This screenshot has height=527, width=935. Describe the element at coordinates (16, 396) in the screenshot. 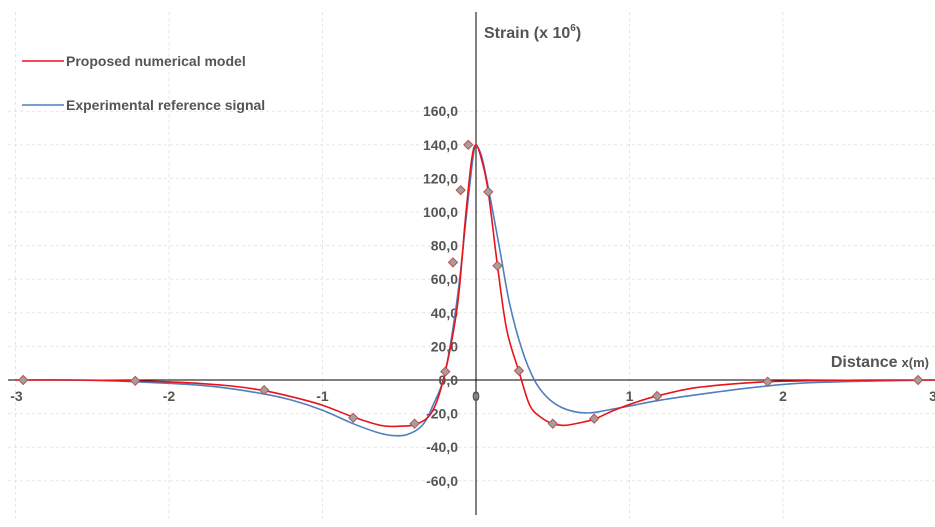

I see `x-tick-label: -3` at that location.